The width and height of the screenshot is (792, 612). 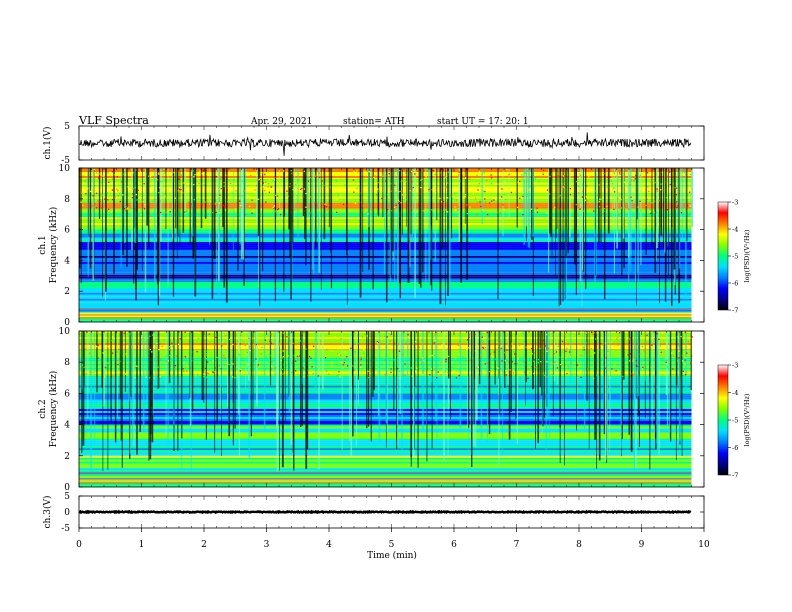 I want to click on y-tick-label: 2, so click(x=67, y=457).